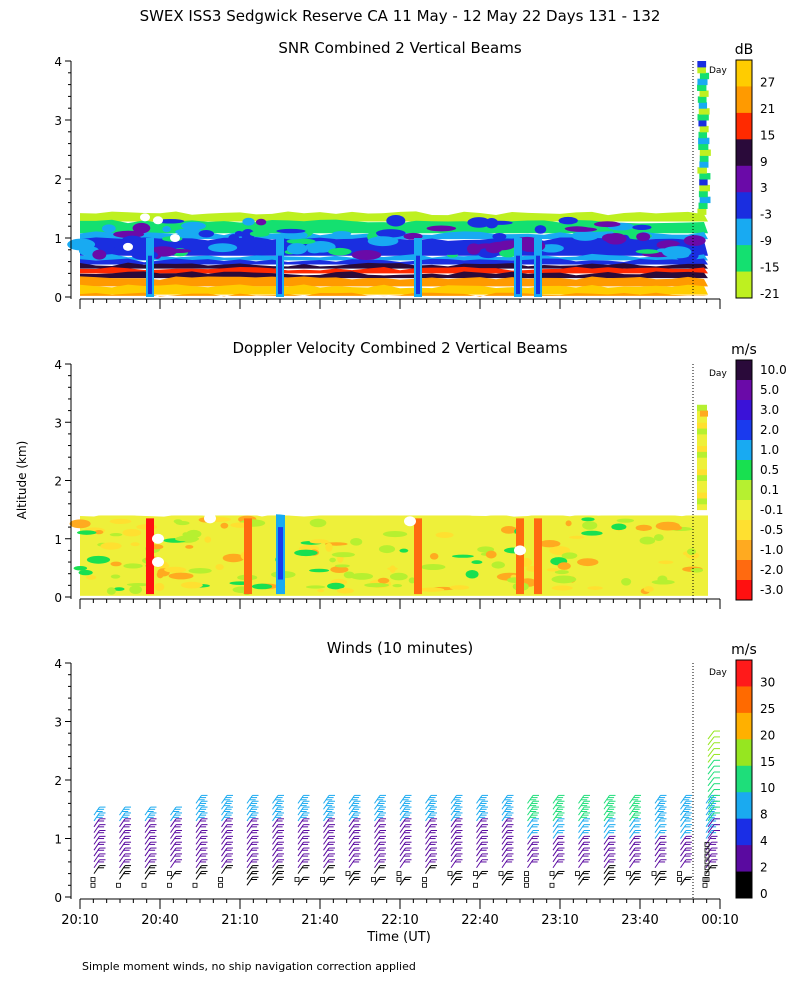  What do you see at coordinates (158, 538) in the screenshot?
I see `doppler-missing-data` at bounding box center [158, 538].